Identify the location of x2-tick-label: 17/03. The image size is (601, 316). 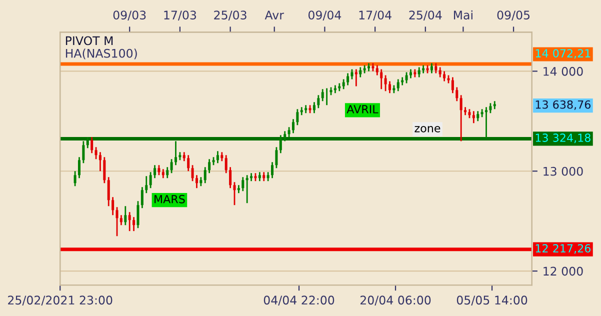
(180, 15).